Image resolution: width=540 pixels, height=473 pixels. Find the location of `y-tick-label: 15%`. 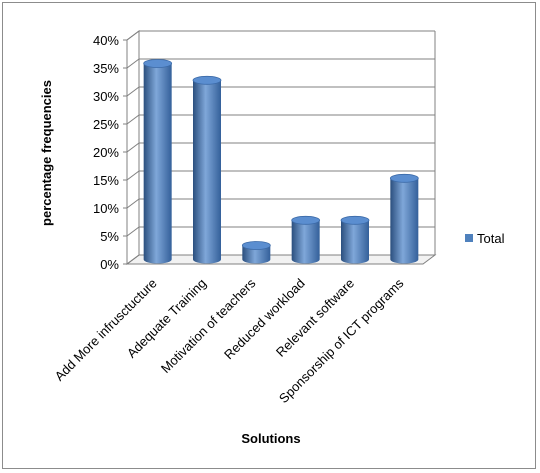

y-tick-label: 15% is located at coordinates (106, 180).